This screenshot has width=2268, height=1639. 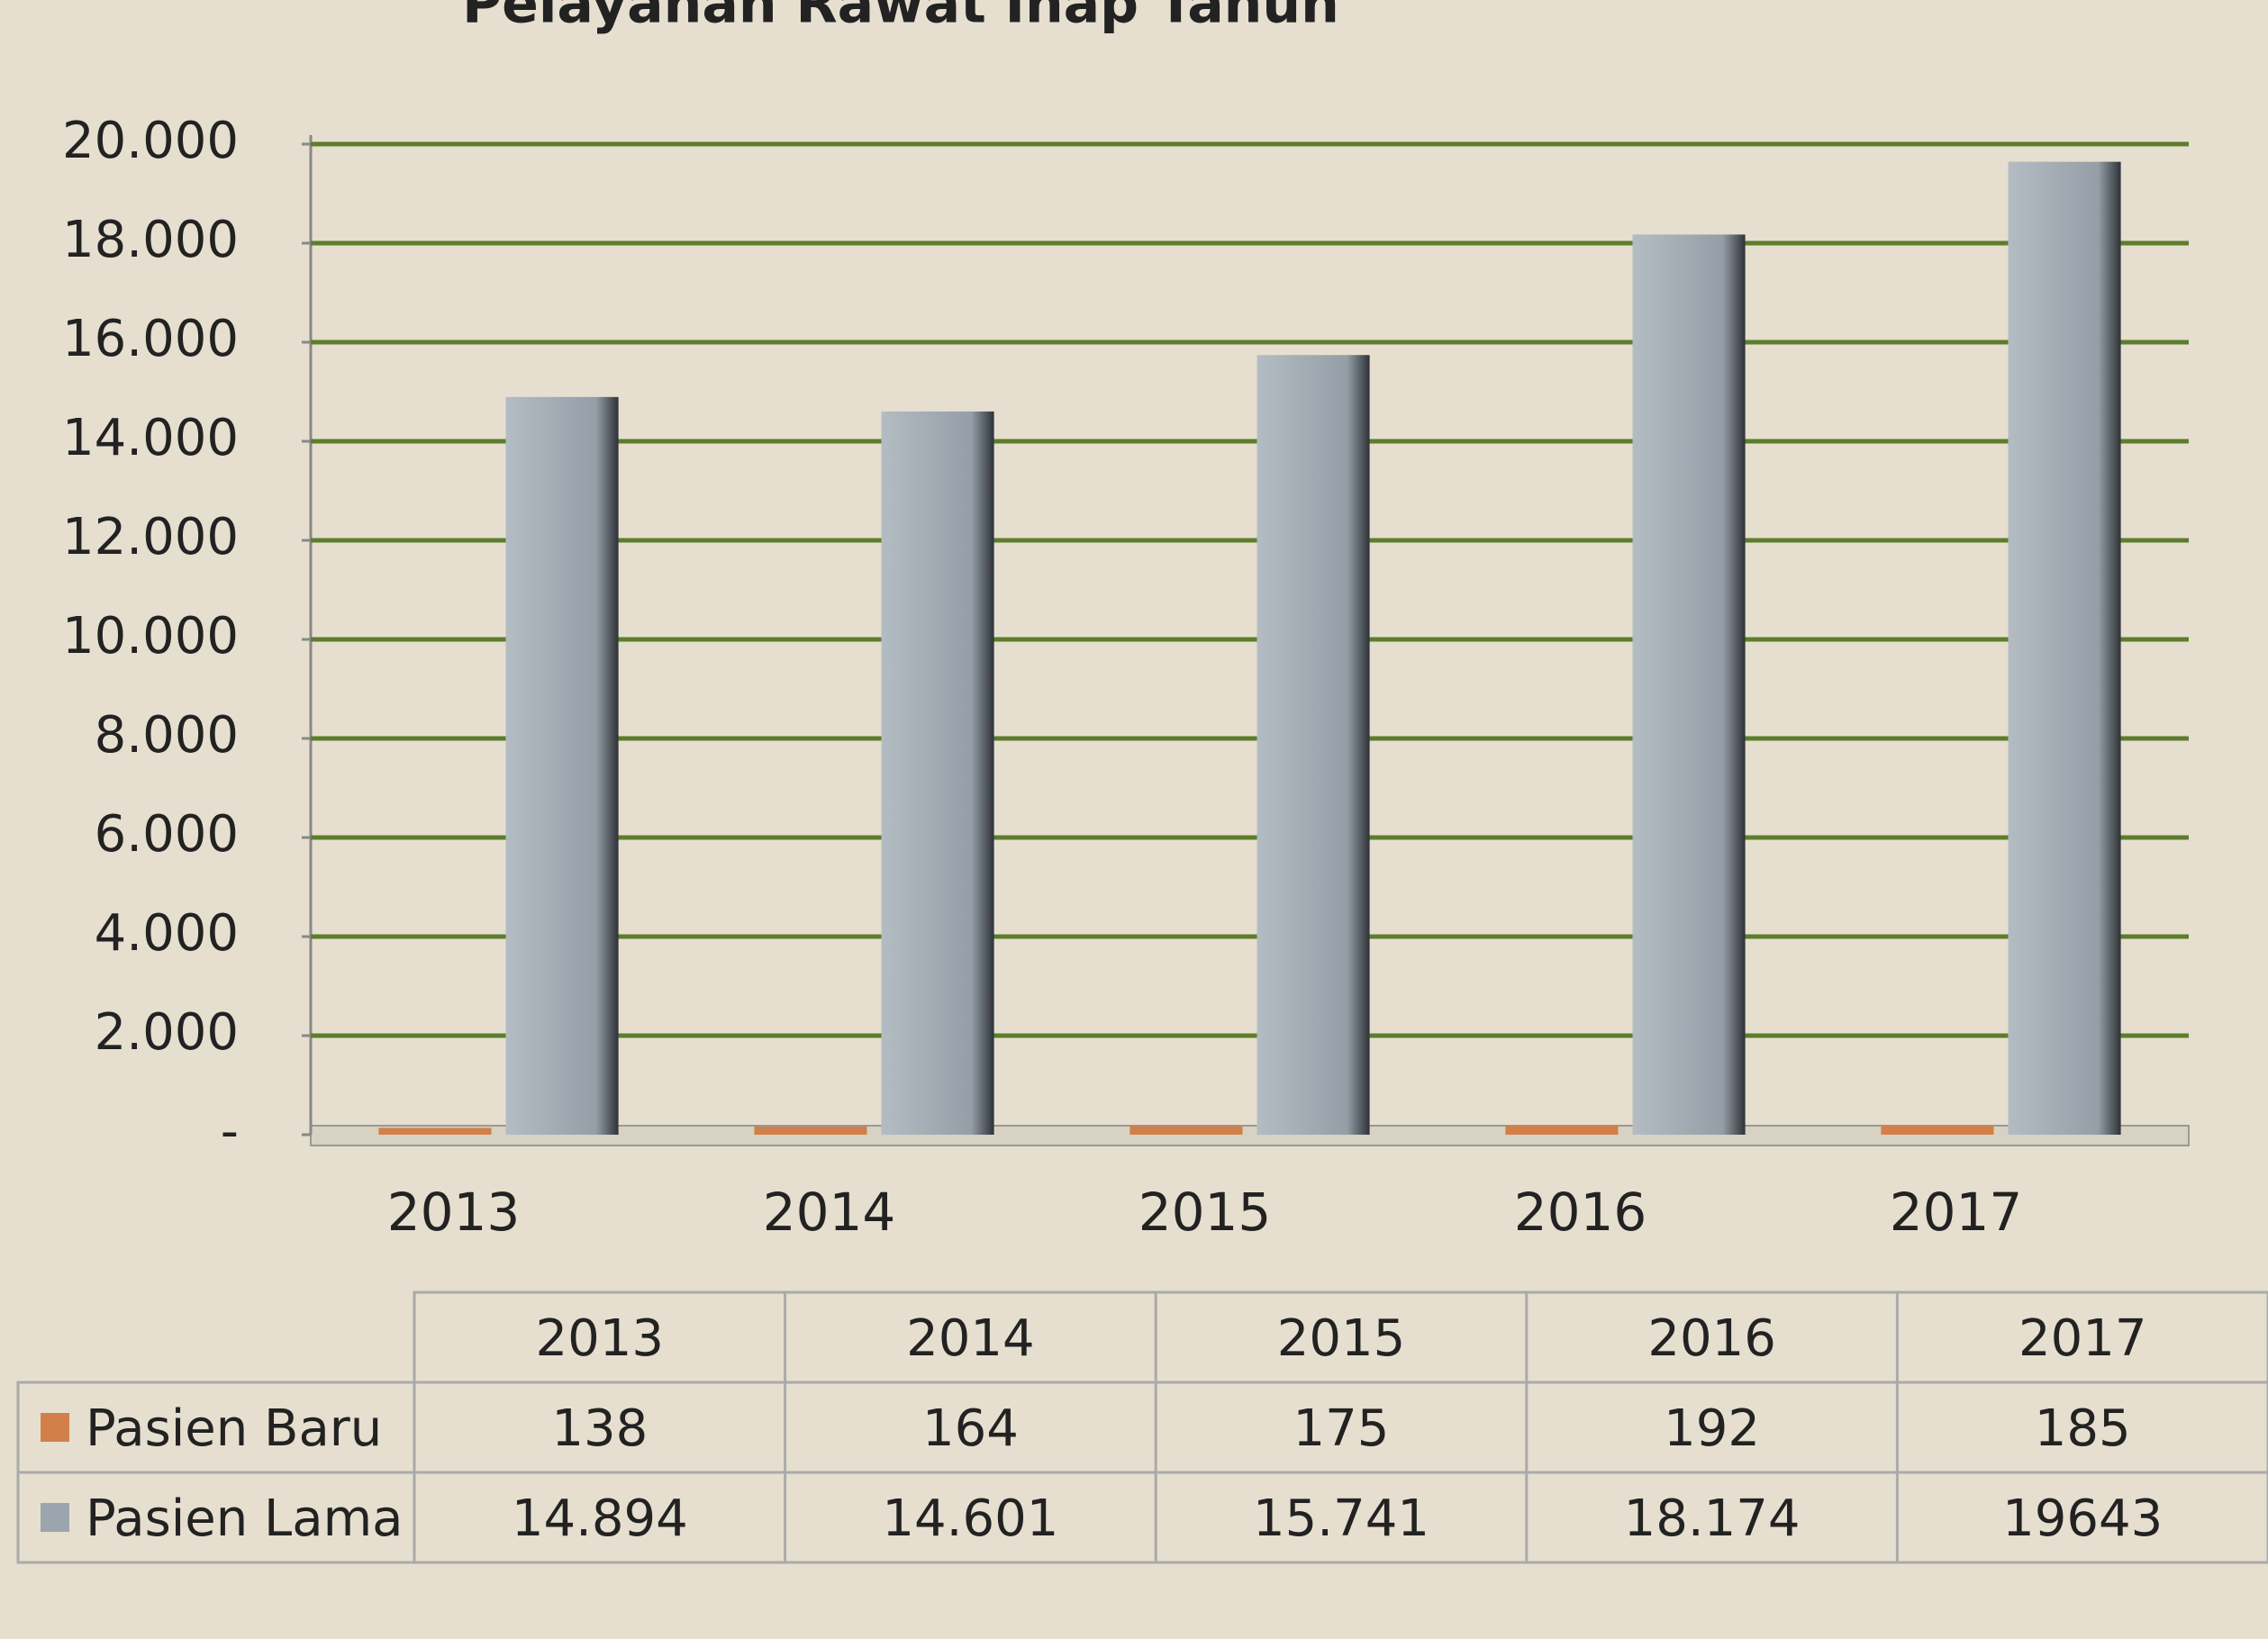 I want to click on x-tick-label: 2015, so click(x=1205, y=1213).